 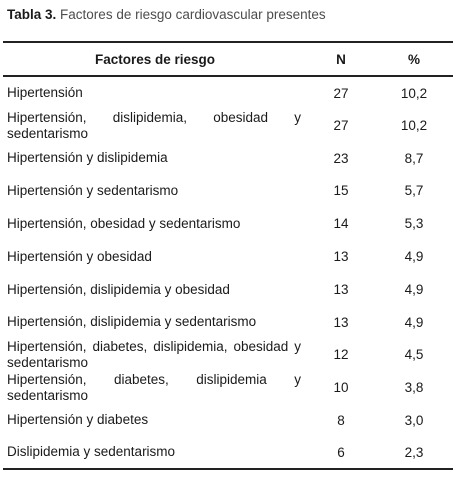 I want to click on cell-factor: Hipertensión, obesidad y sedentarismo, so click(x=124, y=223).